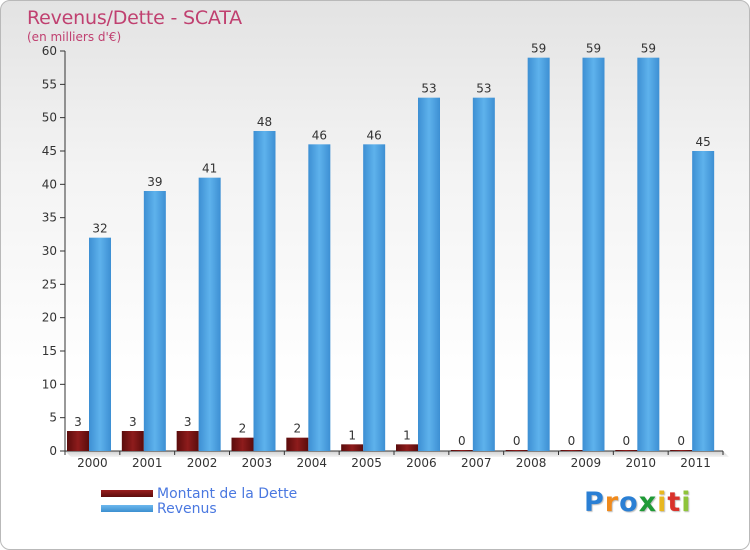 The image size is (750, 550). Describe the element at coordinates (49, 51) in the screenshot. I see `y-tick-label: 60` at that location.